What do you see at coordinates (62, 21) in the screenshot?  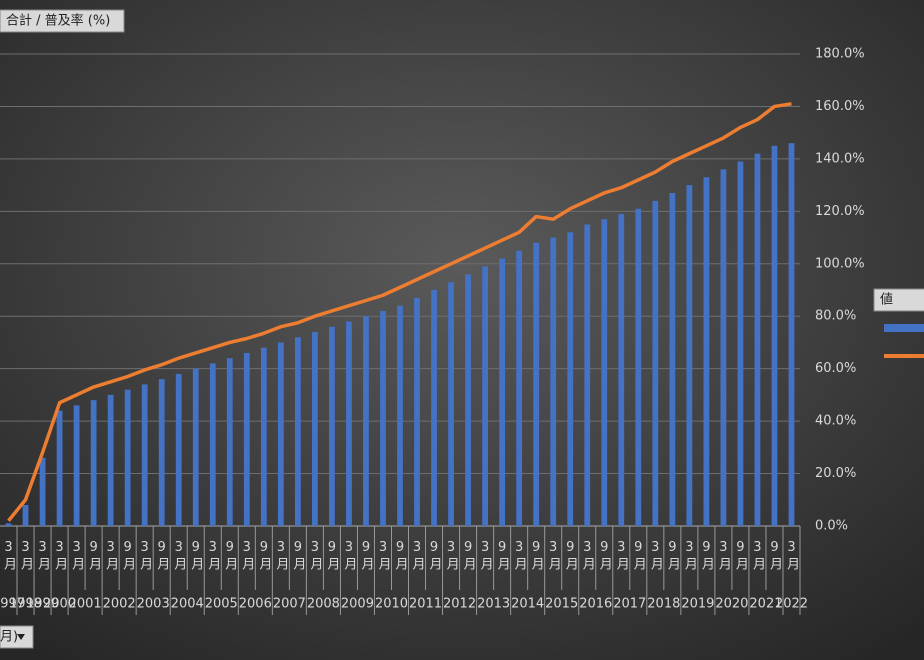 I see `field-button` at bounding box center [62, 21].